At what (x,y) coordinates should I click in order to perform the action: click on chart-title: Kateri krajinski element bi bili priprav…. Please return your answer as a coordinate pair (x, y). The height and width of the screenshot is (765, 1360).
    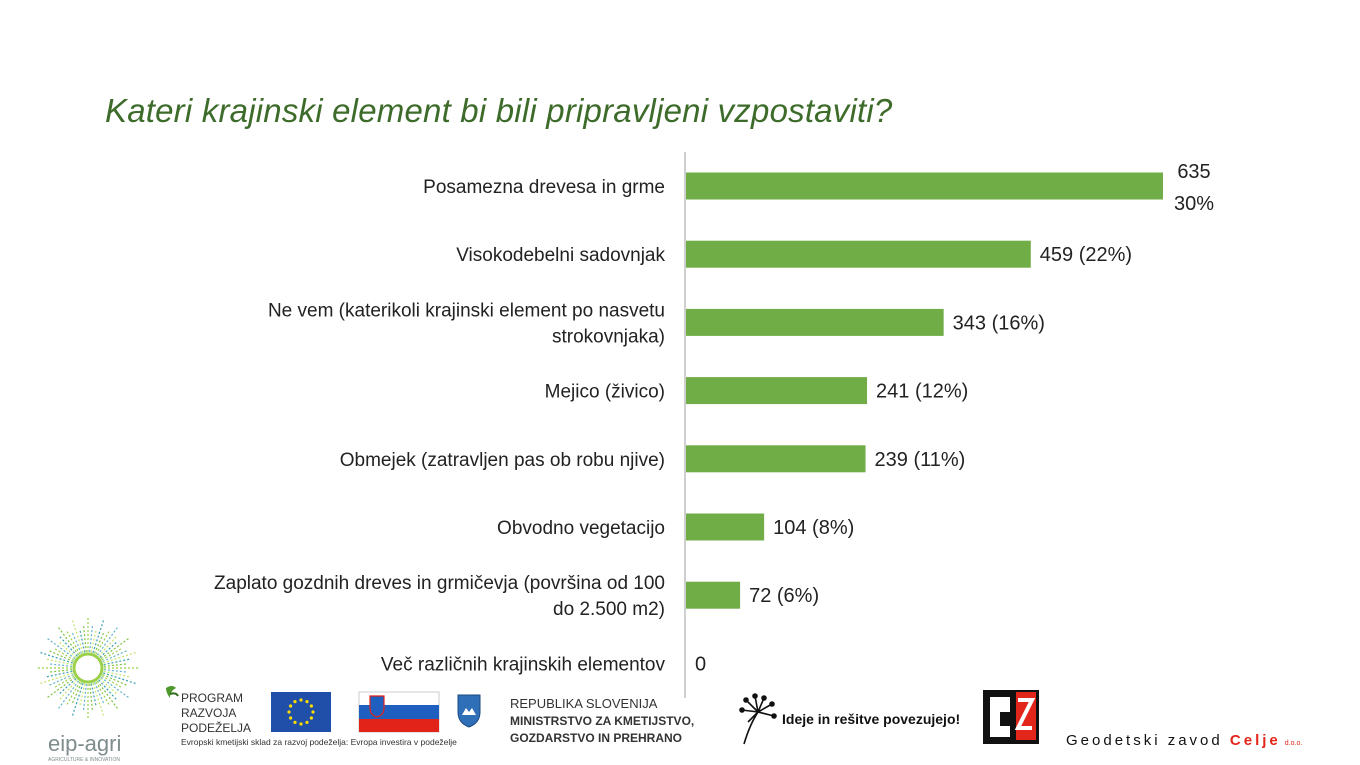
    Looking at the image, I should click on (499, 110).